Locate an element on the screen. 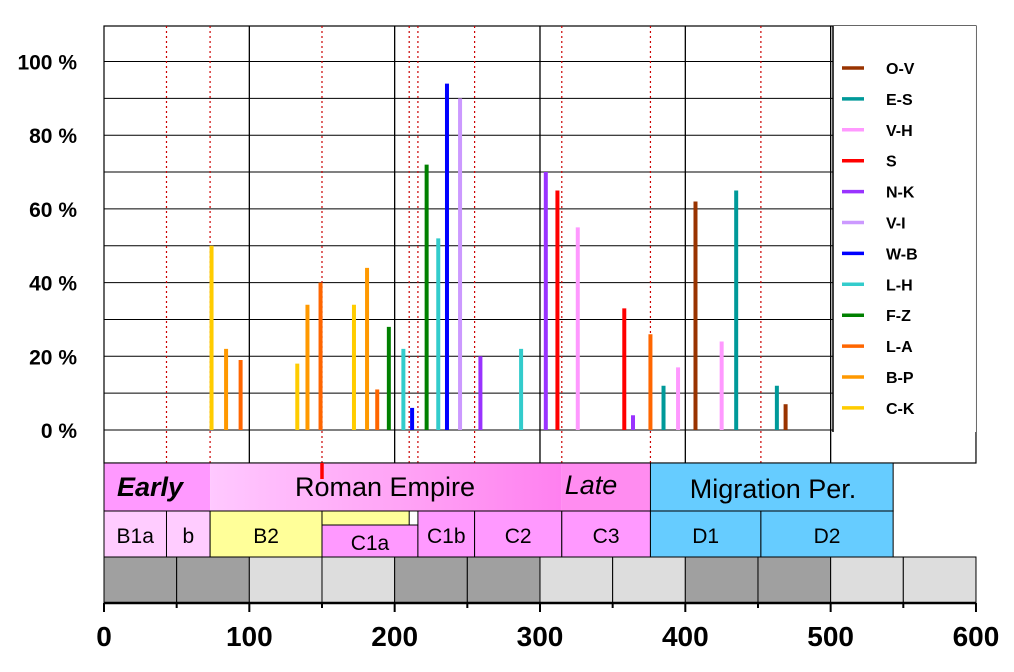 This screenshot has height=672, width=1014. period-band: Early Roman Empire Late Migration Per. is located at coordinates (498, 487).